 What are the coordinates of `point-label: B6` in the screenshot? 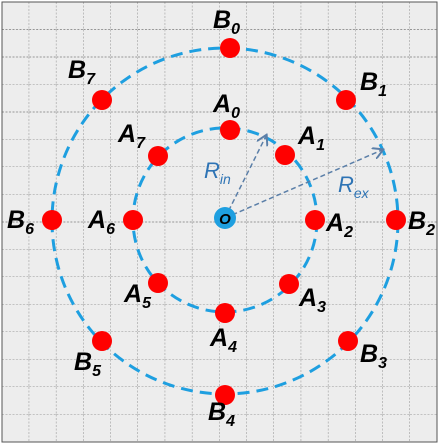 It's located at (20, 222).